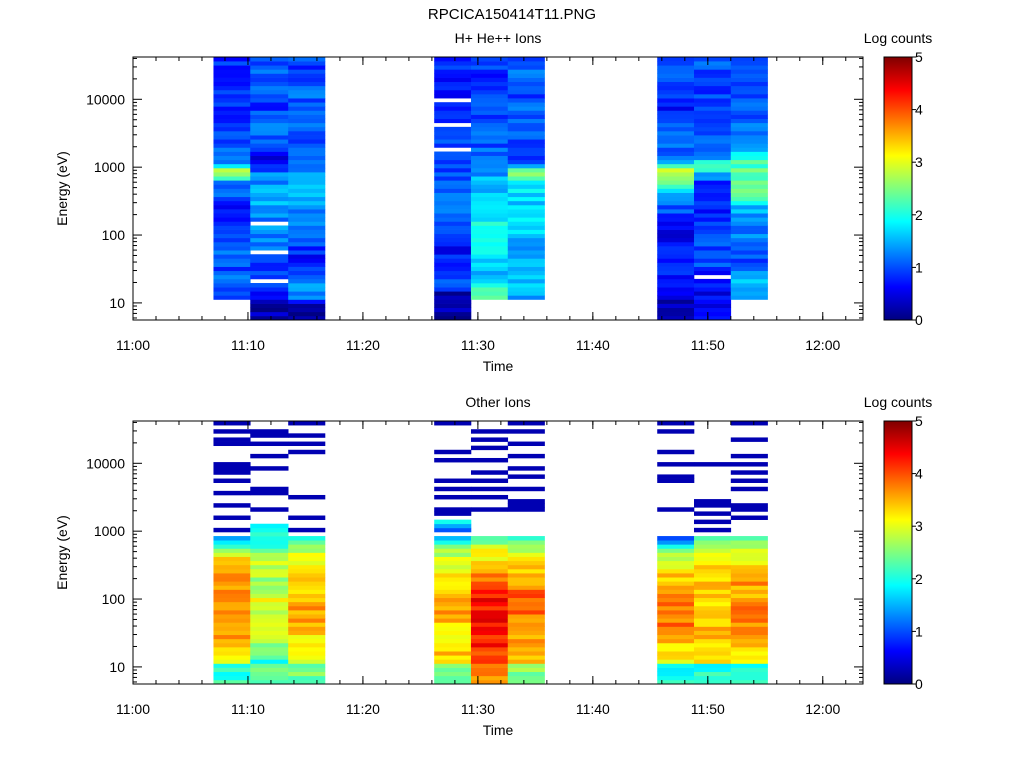 This screenshot has width=1024, height=768. I want to click on x-tick-label: 11:10, so click(248, 345).